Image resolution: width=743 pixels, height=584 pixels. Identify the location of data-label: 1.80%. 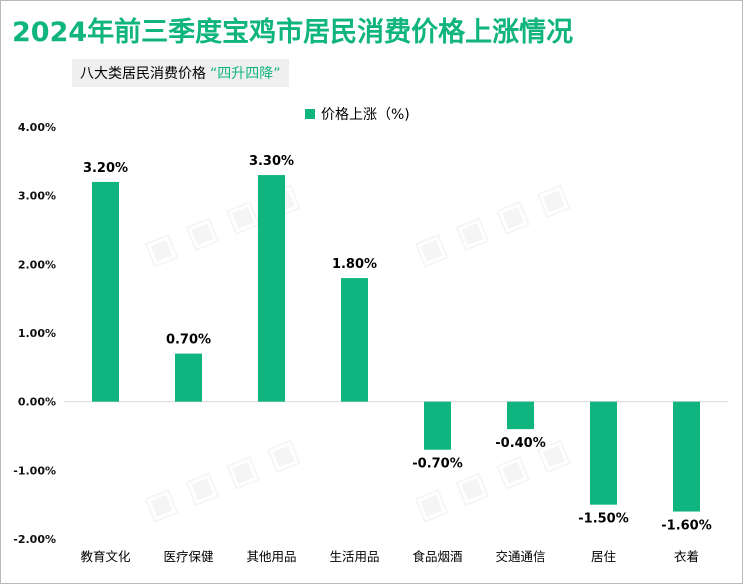
(354, 264).